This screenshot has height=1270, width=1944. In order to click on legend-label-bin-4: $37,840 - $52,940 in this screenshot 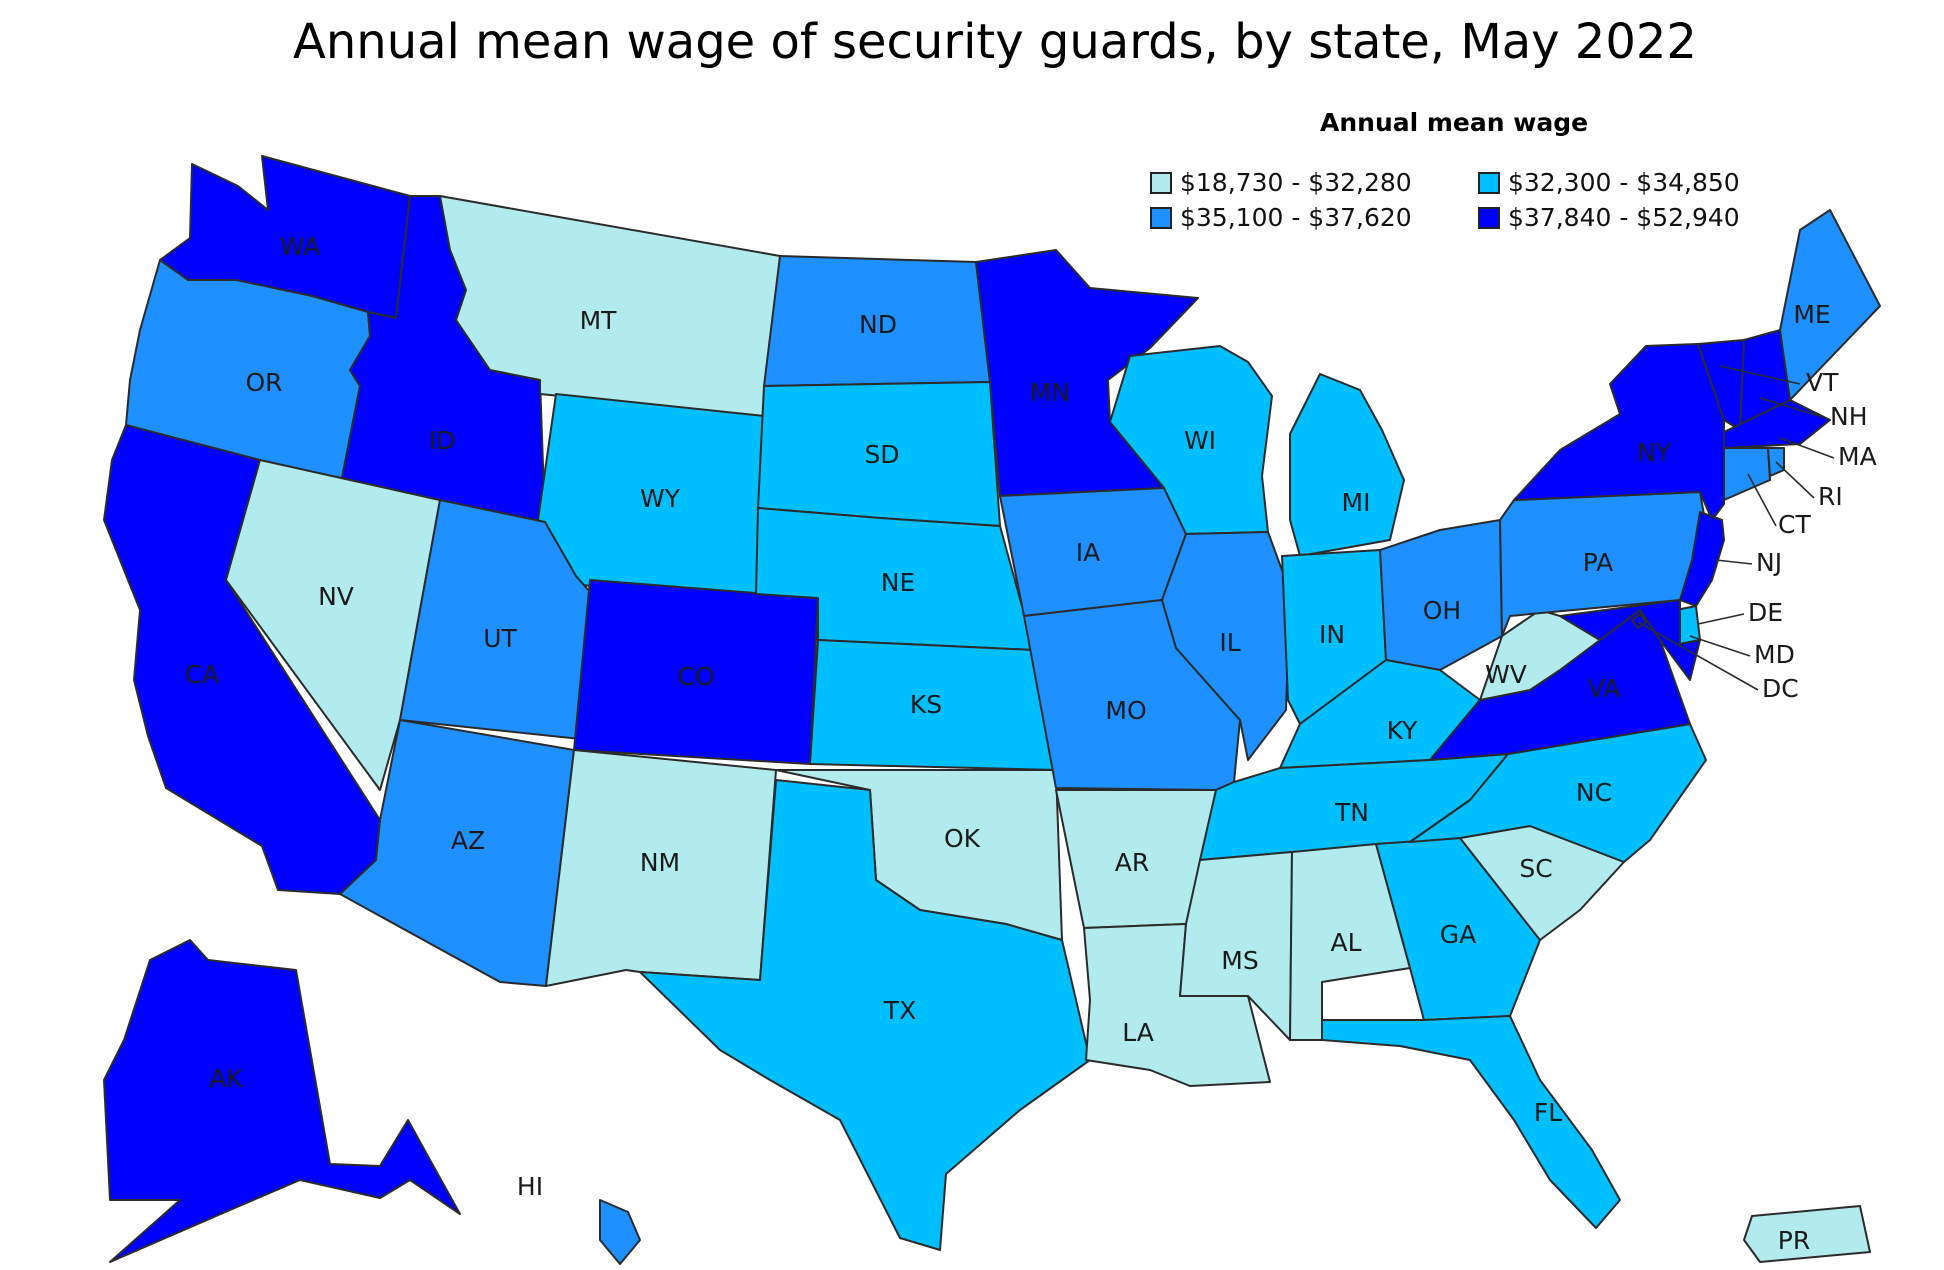, I will do `click(1624, 217)`.